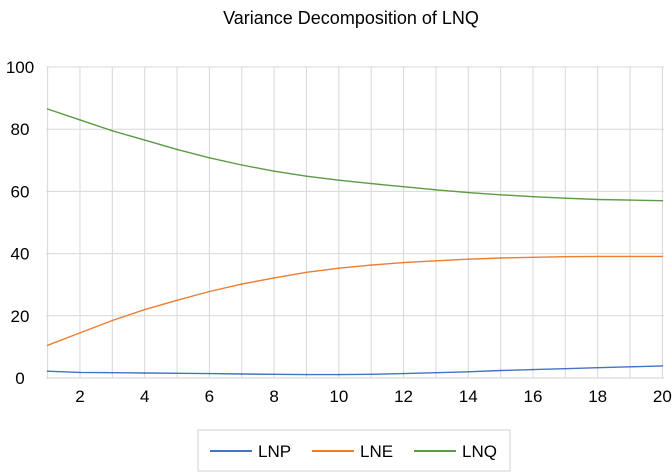 The image size is (672, 476). I want to click on legend: LNP LNE LNQ, so click(354, 450).